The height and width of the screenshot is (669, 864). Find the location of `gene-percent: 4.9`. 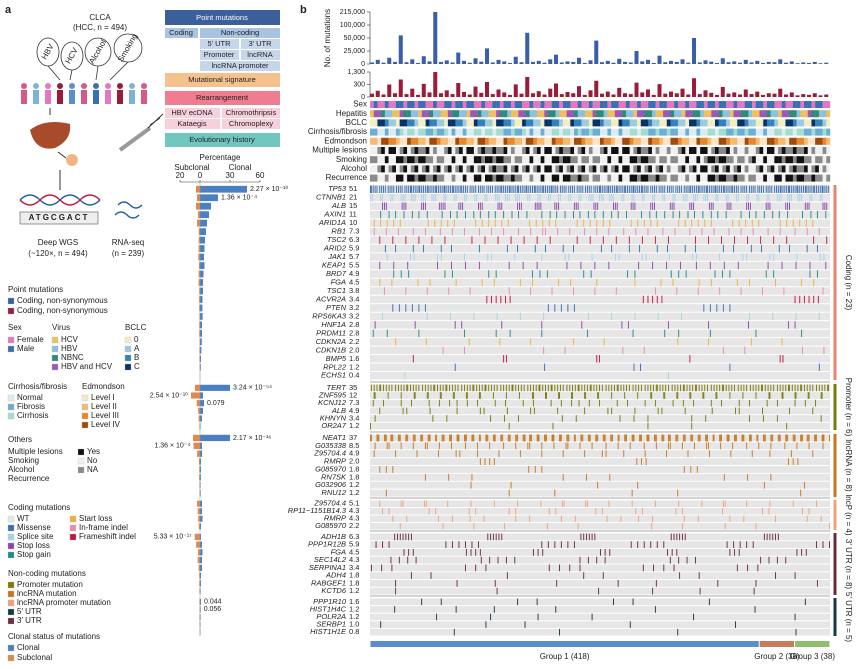

gene-percent: 4.9 is located at coordinates (354, 453).